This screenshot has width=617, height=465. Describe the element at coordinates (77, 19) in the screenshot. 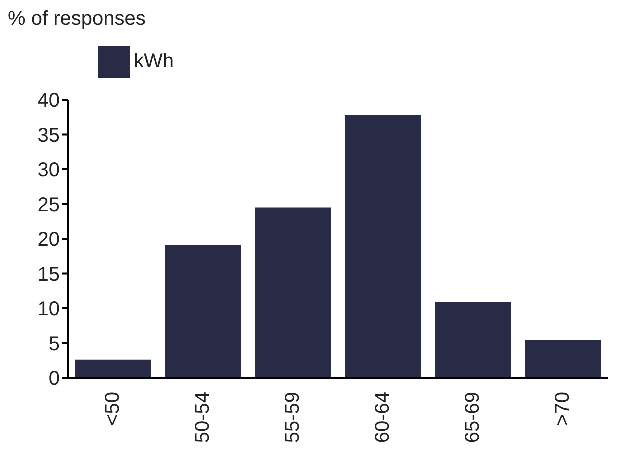

I see `y-axis-title: % of responses` at that location.